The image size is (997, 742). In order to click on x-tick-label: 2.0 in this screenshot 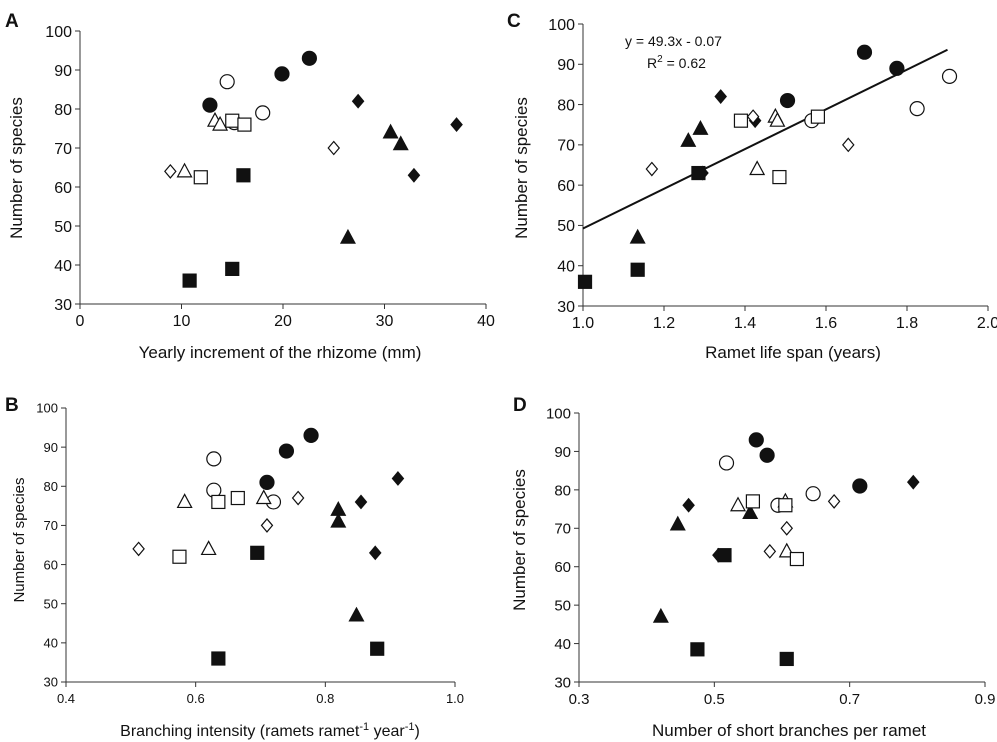, I will do `click(987, 323)`.